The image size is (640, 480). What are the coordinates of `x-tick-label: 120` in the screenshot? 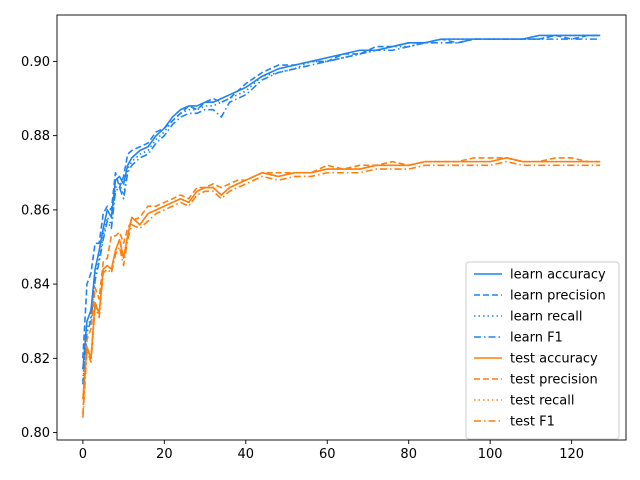 It's located at (571, 454).